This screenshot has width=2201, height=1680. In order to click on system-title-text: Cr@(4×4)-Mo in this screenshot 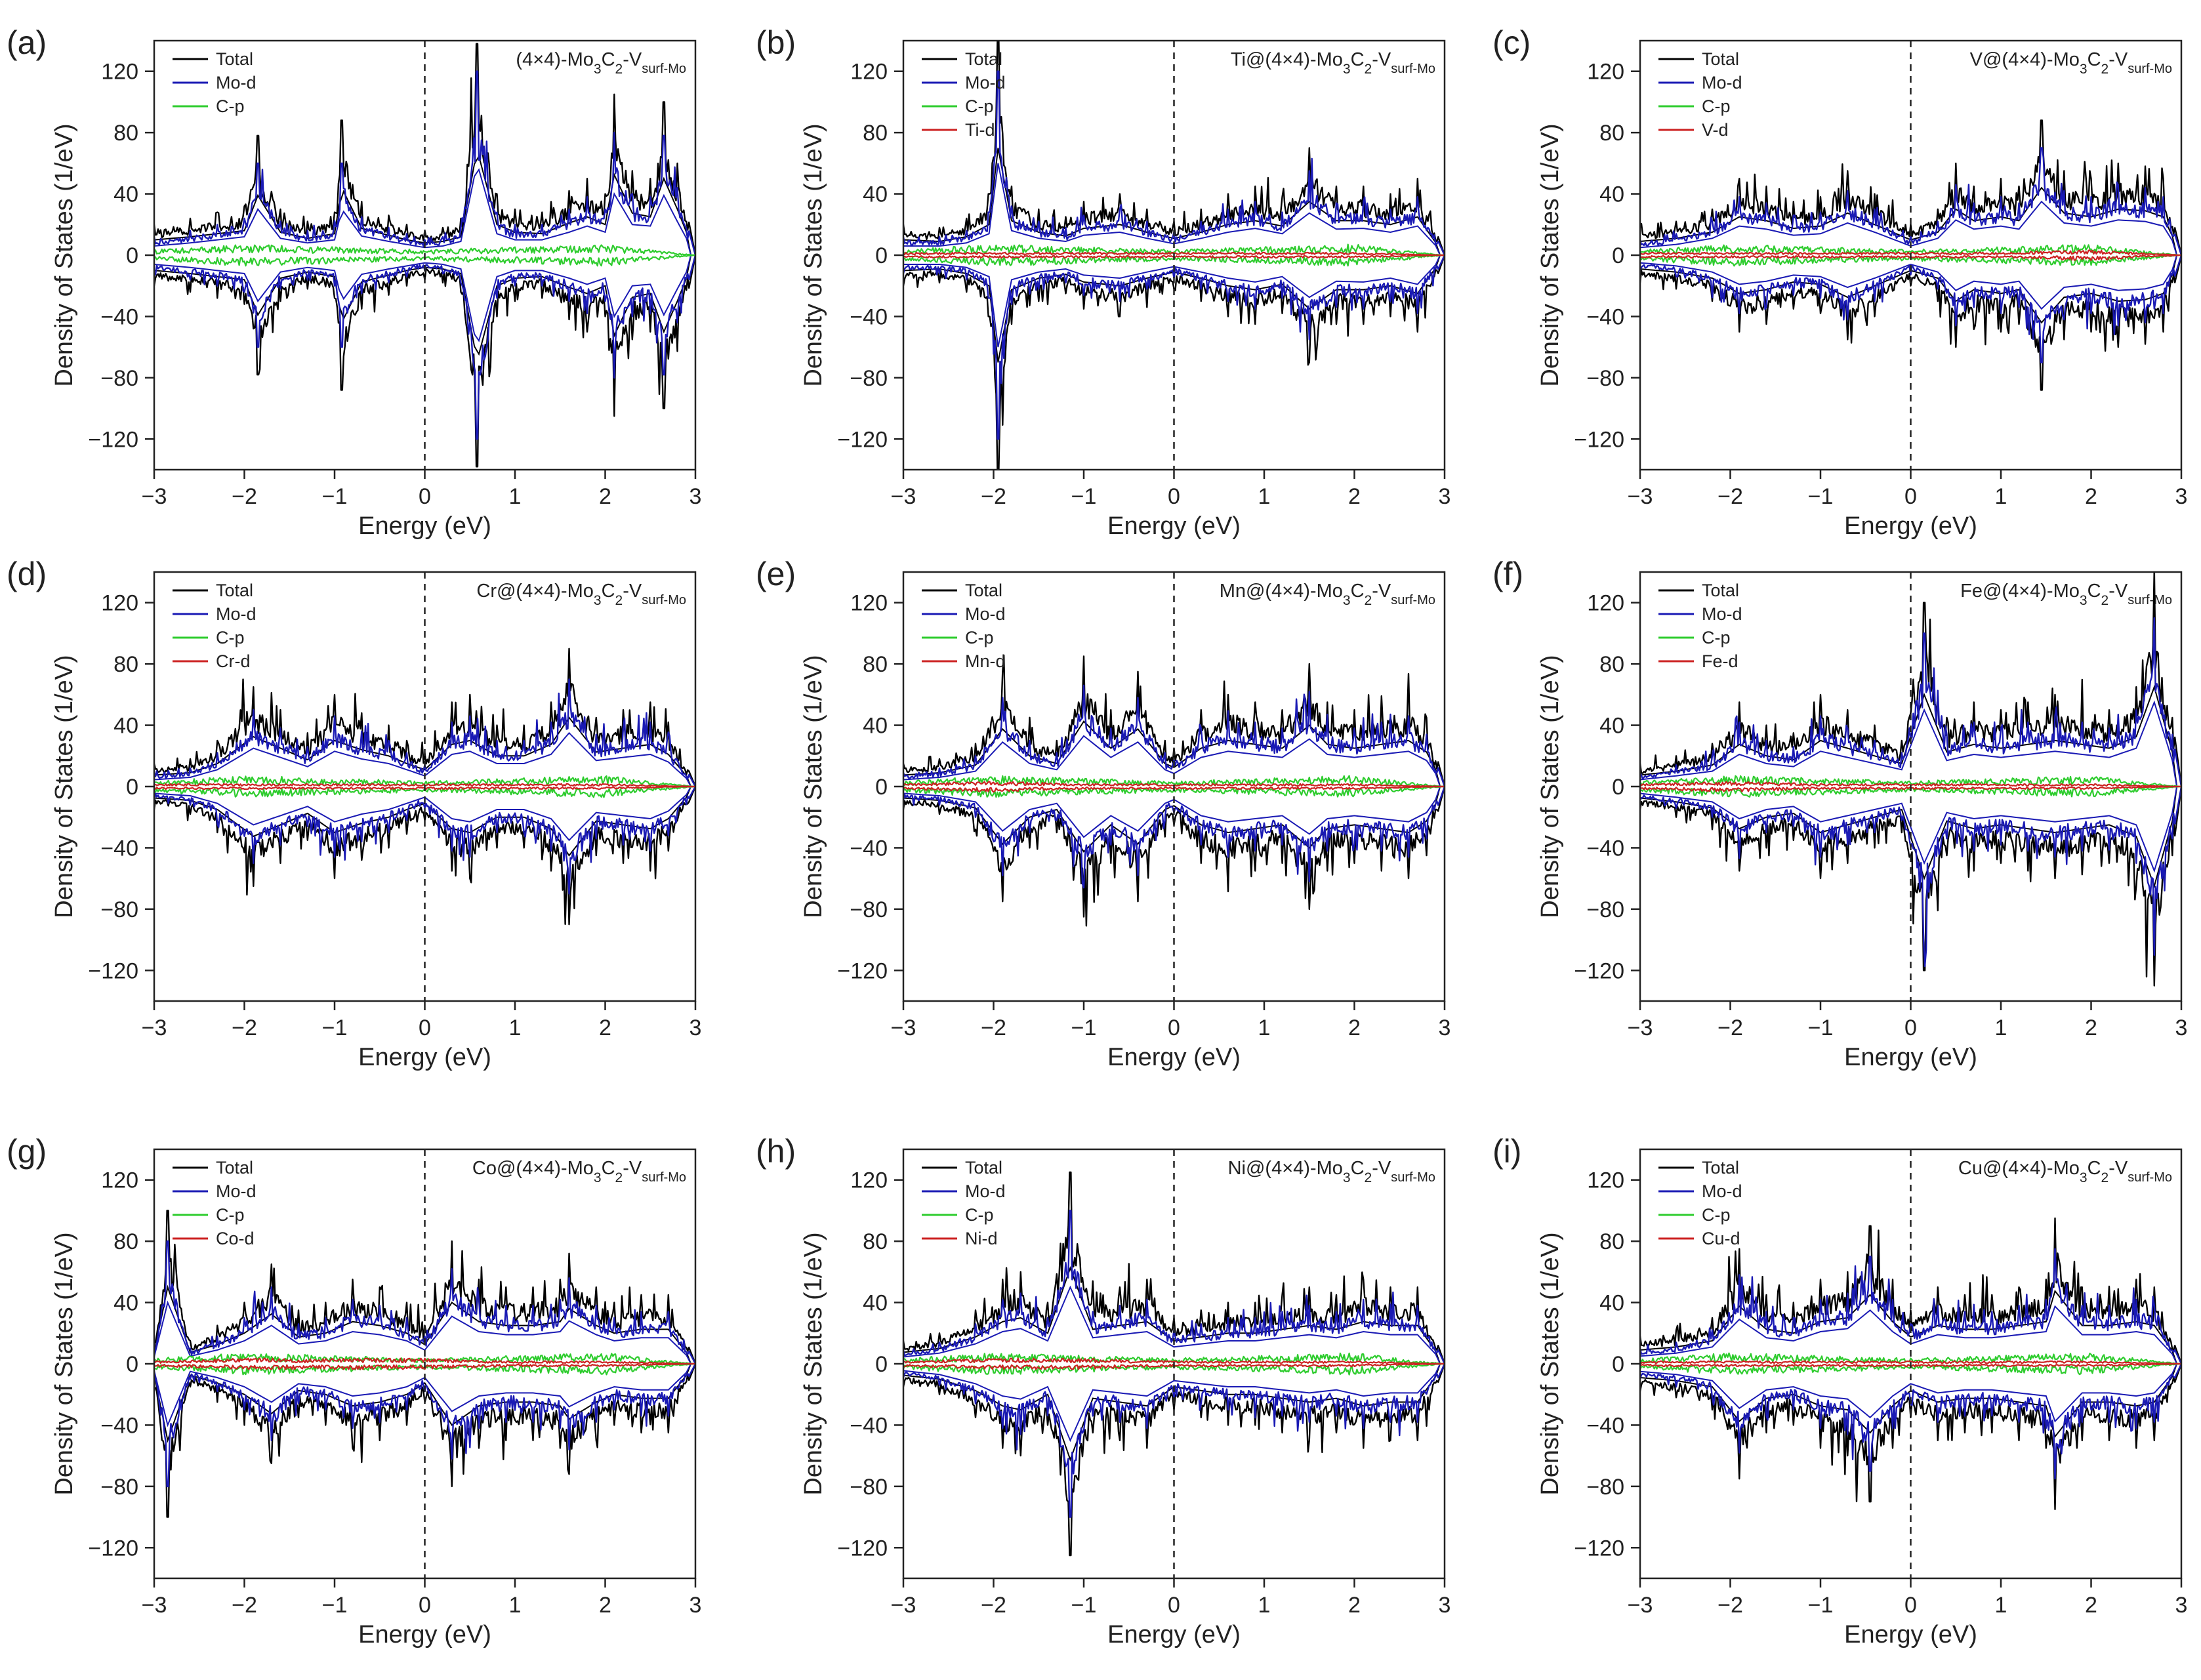, I will do `click(535, 591)`.